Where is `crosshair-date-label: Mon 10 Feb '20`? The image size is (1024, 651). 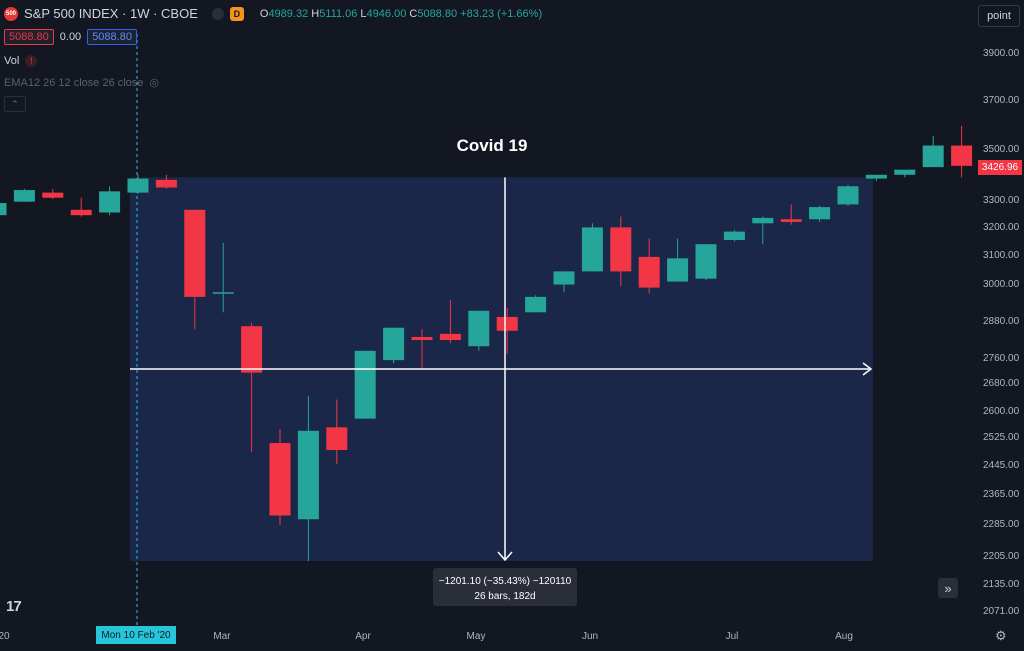
crosshair-date-label: Mon 10 Feb '20 is located at coordinates (136, 635).